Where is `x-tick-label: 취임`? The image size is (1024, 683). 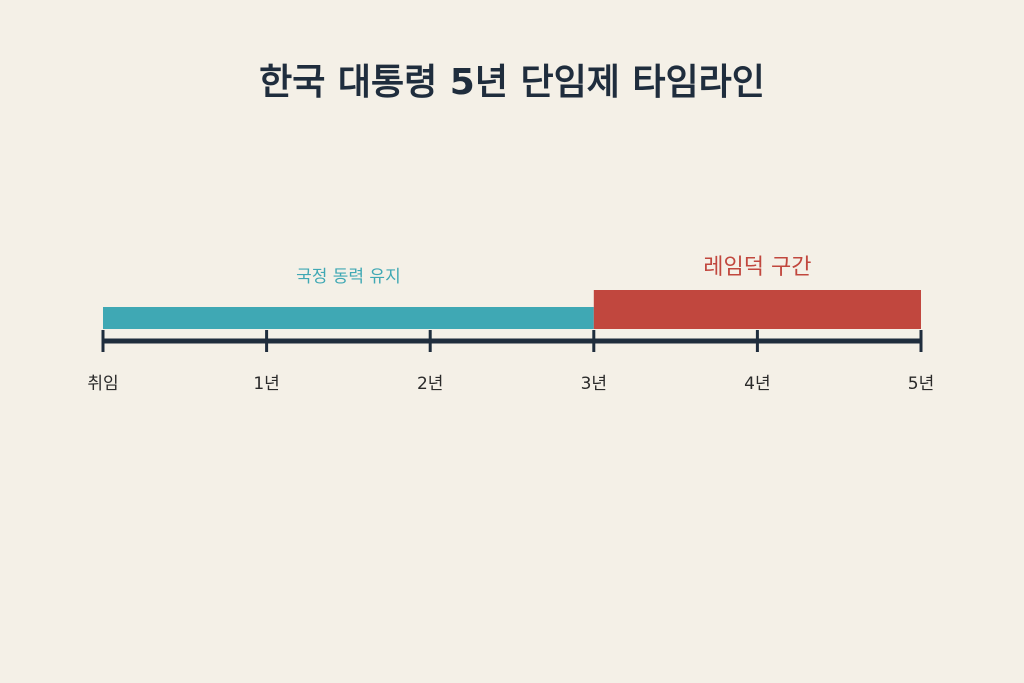
x-tick-label: 취임 is located at coordinates (102, 384).